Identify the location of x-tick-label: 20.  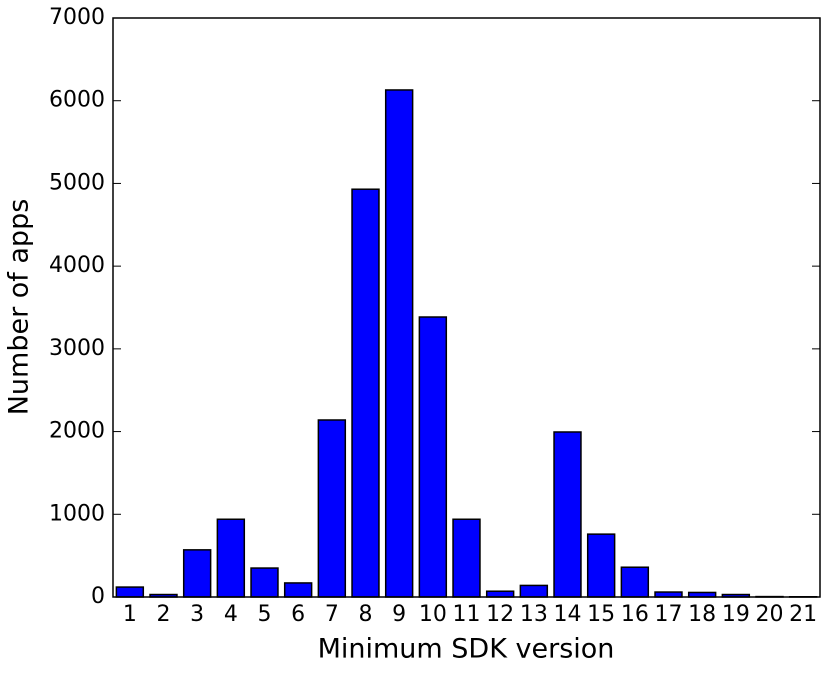
(770, 614).